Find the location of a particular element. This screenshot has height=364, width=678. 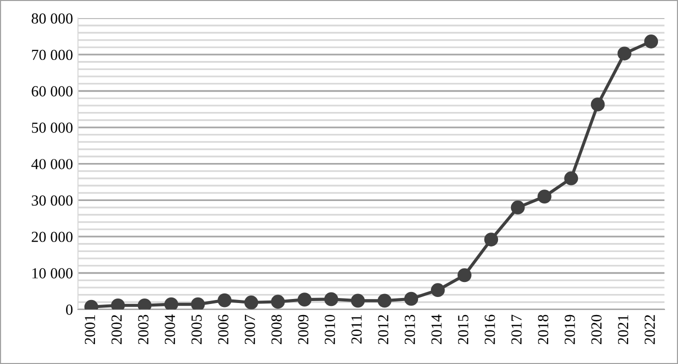

x-tick-label: 2022 is located at coordinates (649, 329).